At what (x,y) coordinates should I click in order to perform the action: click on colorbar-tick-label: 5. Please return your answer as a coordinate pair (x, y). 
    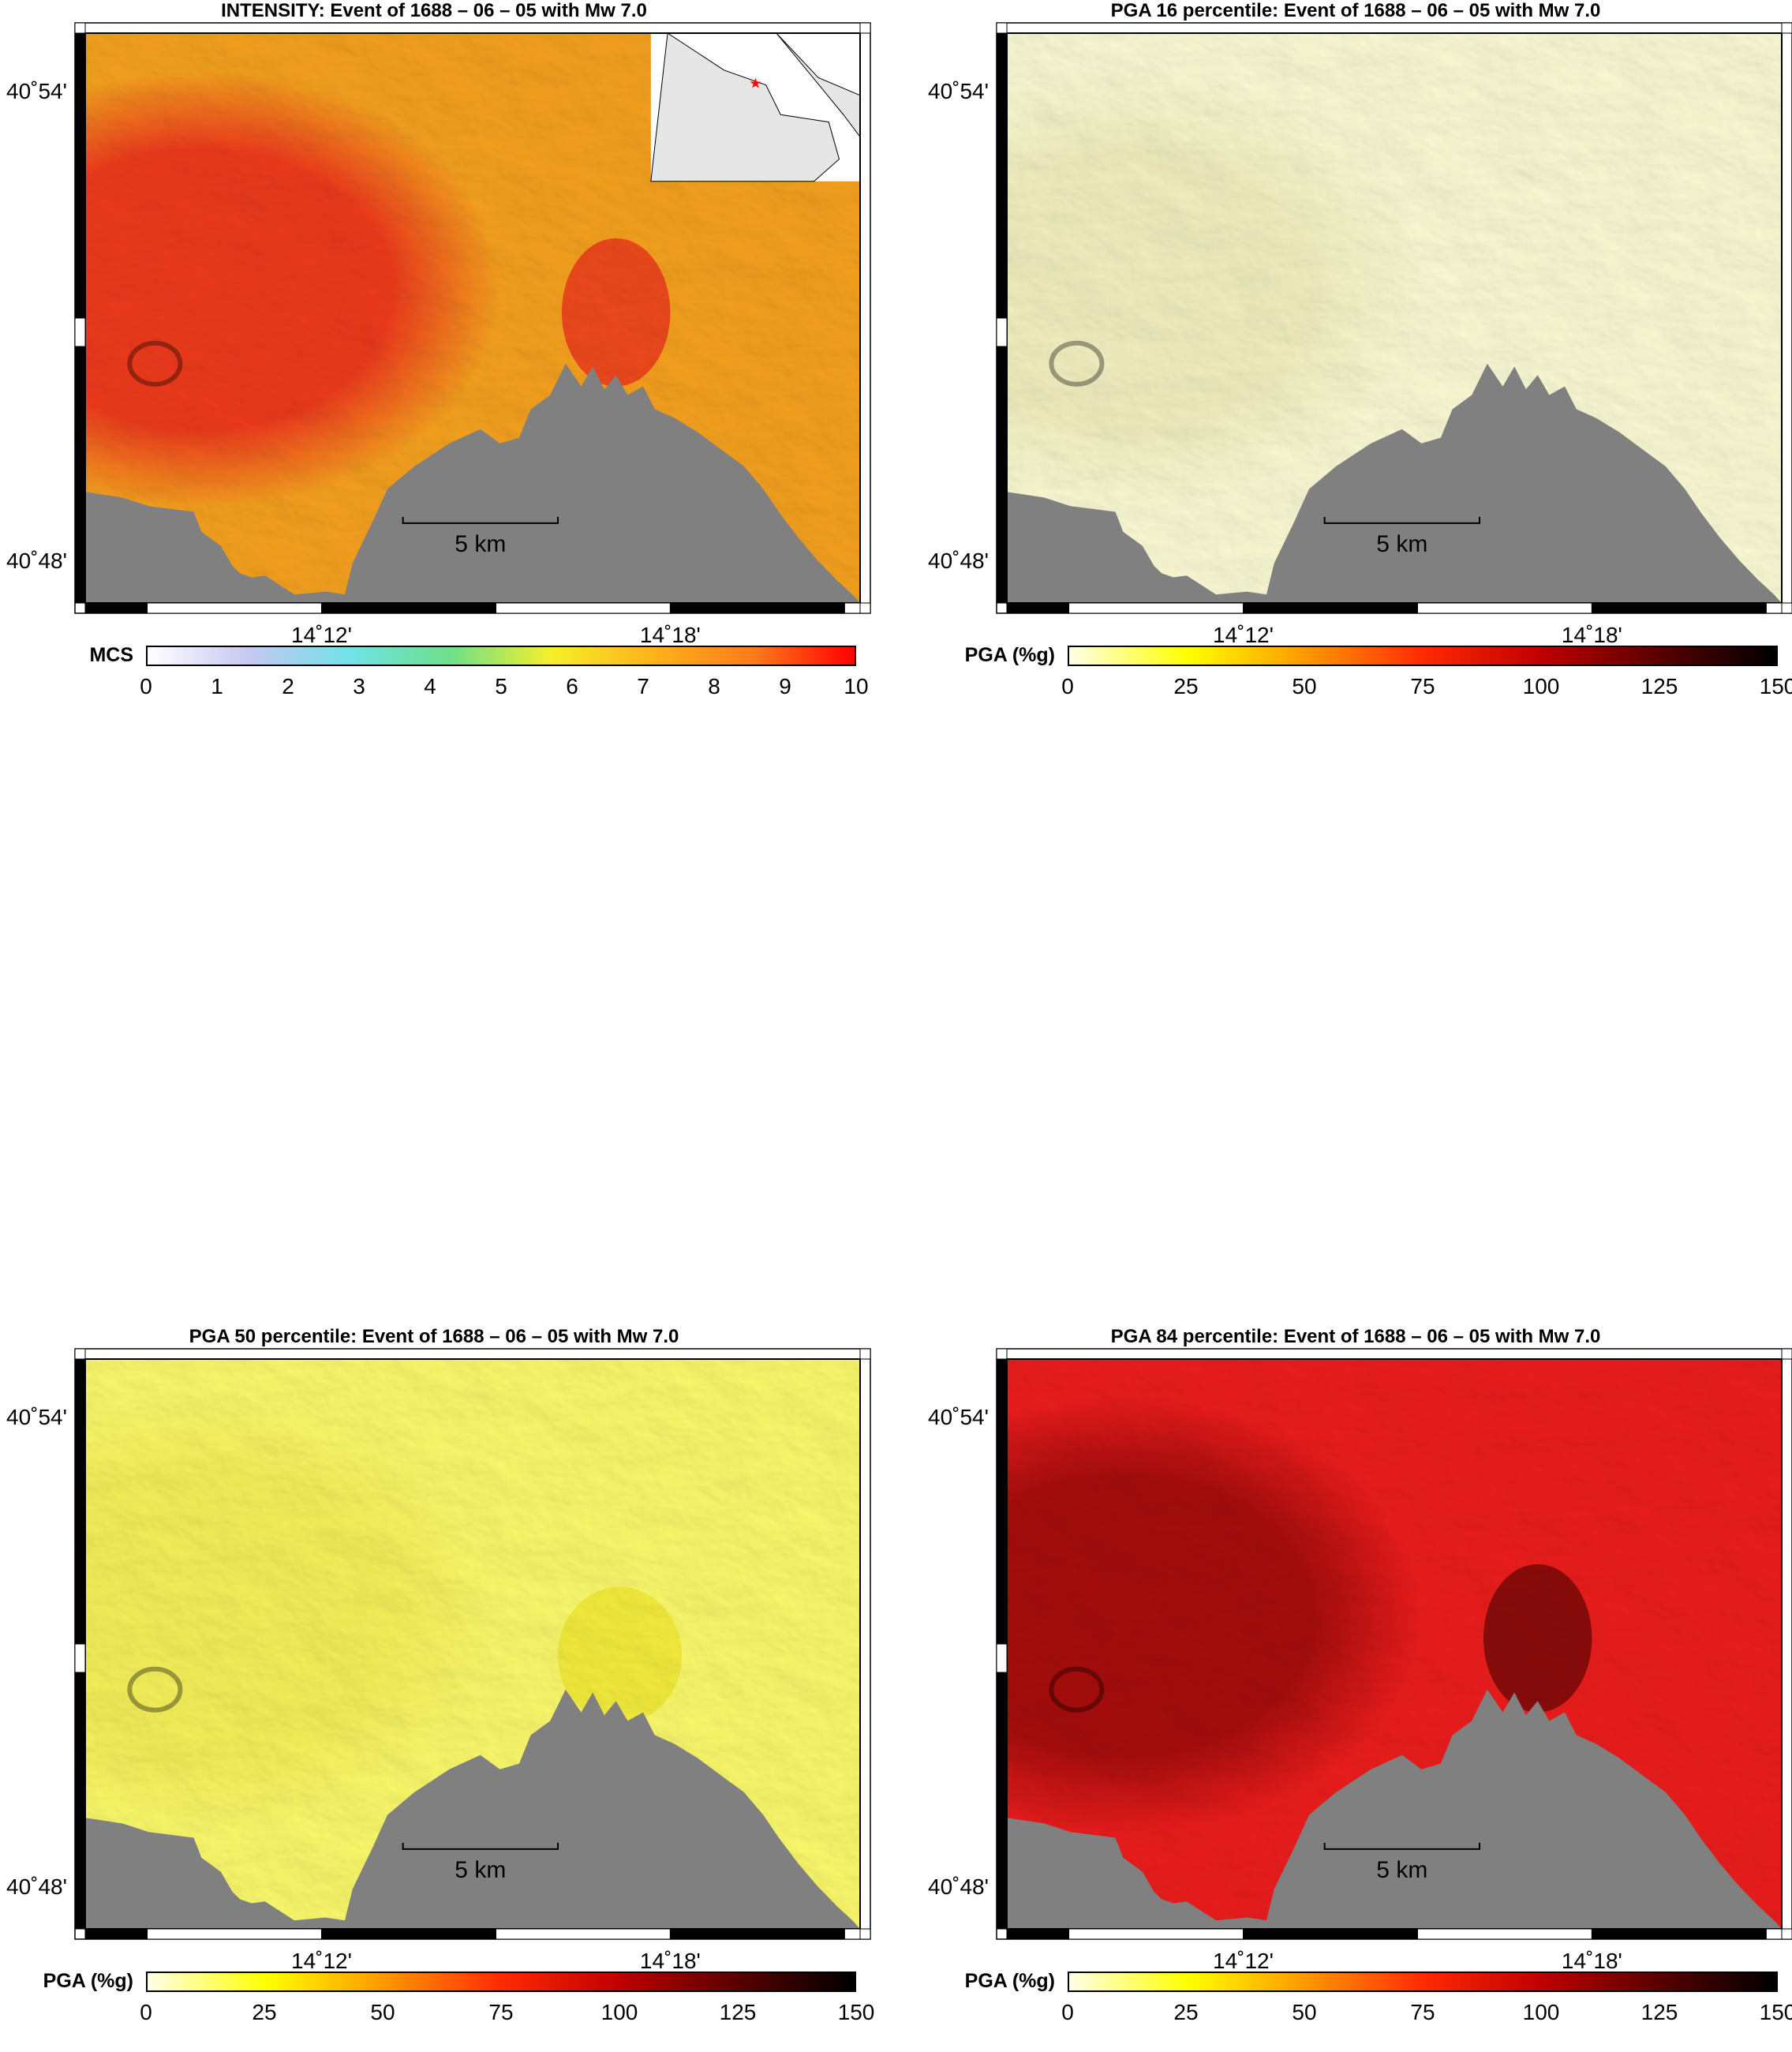
    Looking at the image, I should click on (501, 686).